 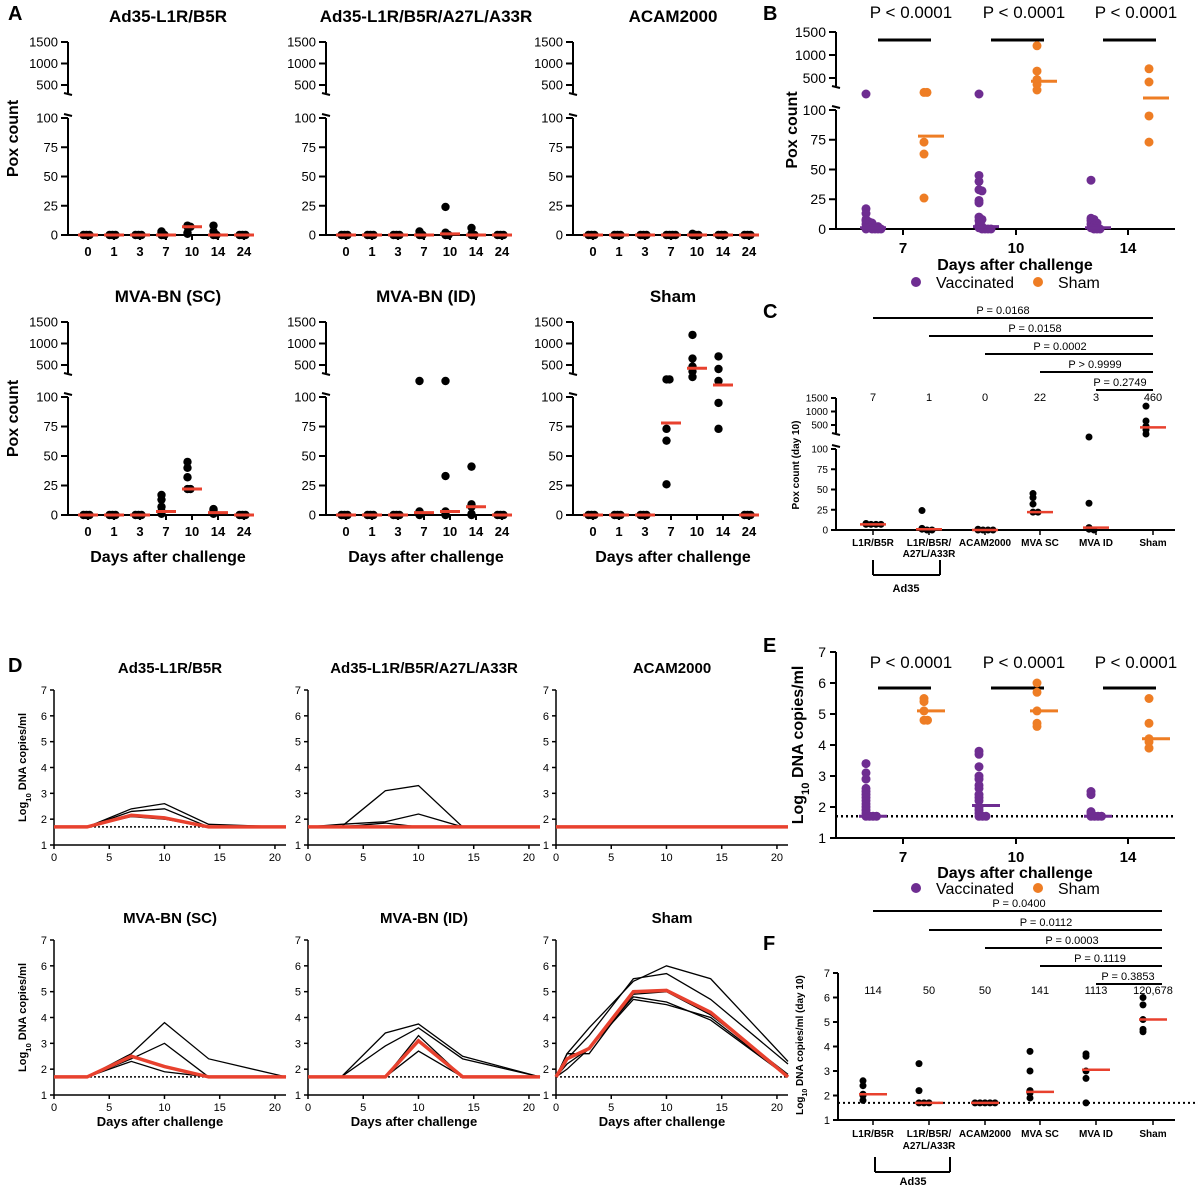 I want to click on y-tick-label: 4, so click(x=827, y=1048).